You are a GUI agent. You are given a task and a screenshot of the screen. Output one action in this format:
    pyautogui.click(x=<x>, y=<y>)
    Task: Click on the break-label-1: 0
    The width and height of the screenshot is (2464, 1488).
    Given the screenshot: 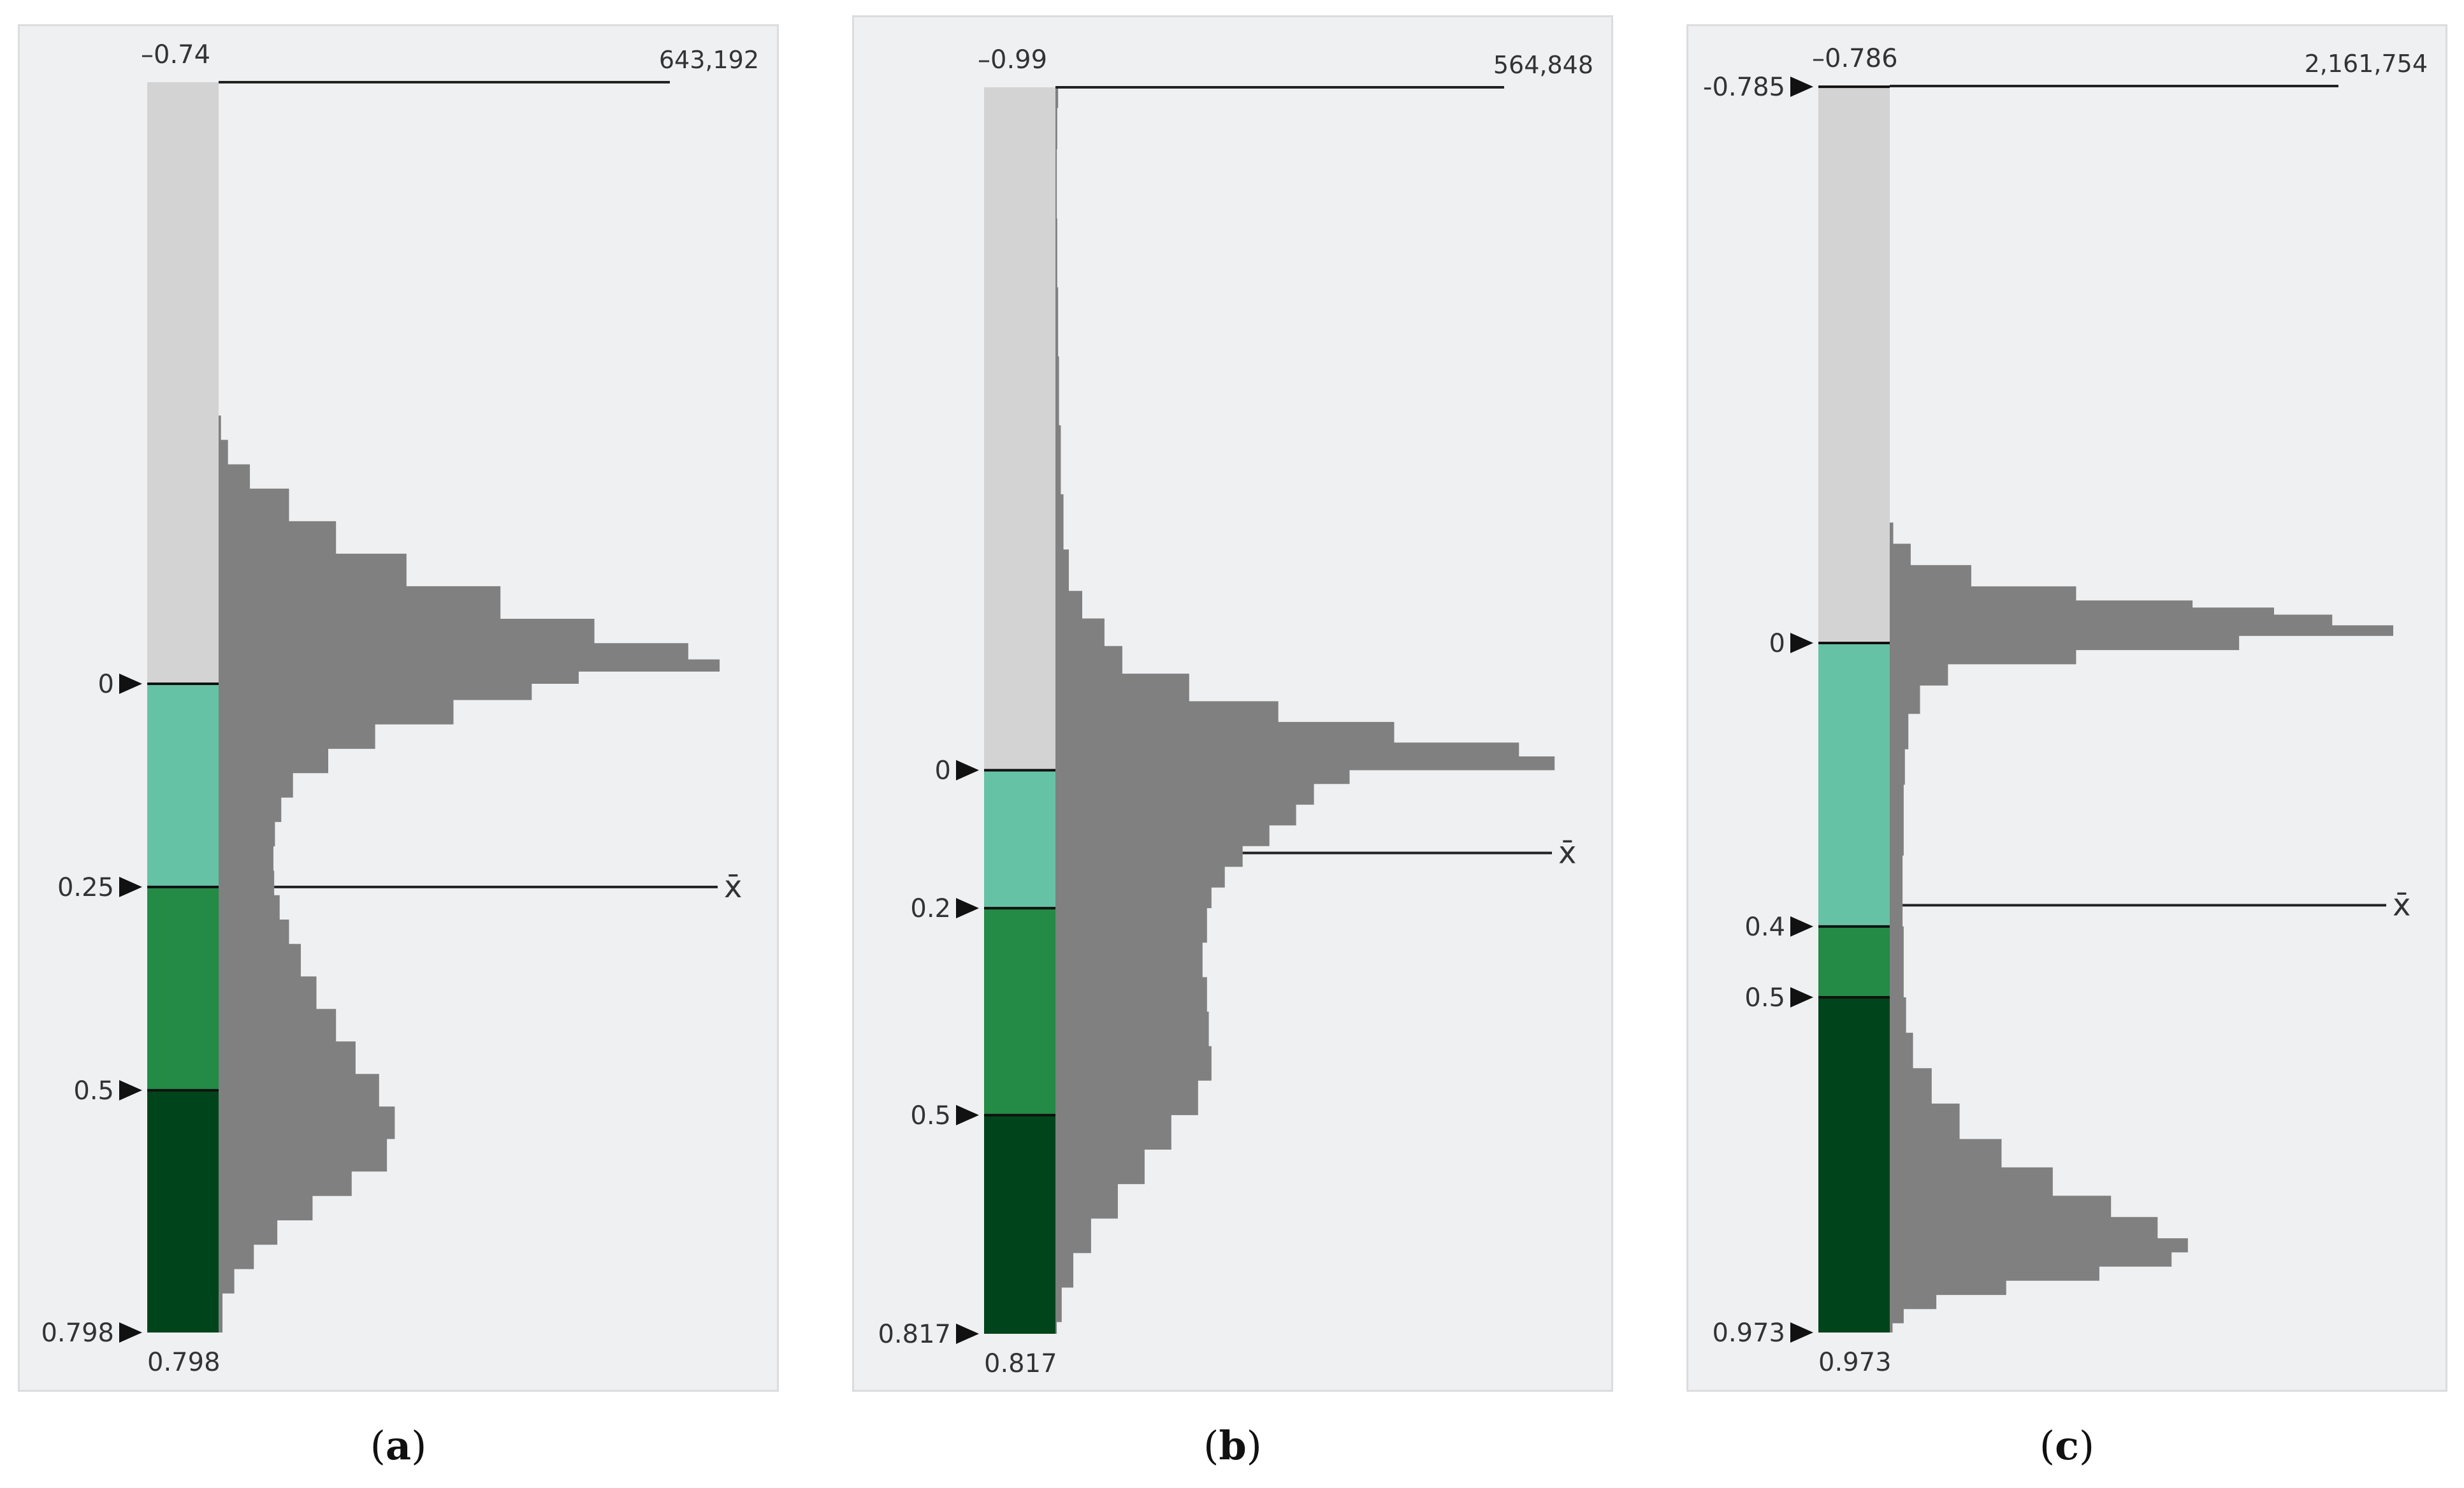 What is the action you would take?
    pyautogui.click(x=1777, y=644)
    